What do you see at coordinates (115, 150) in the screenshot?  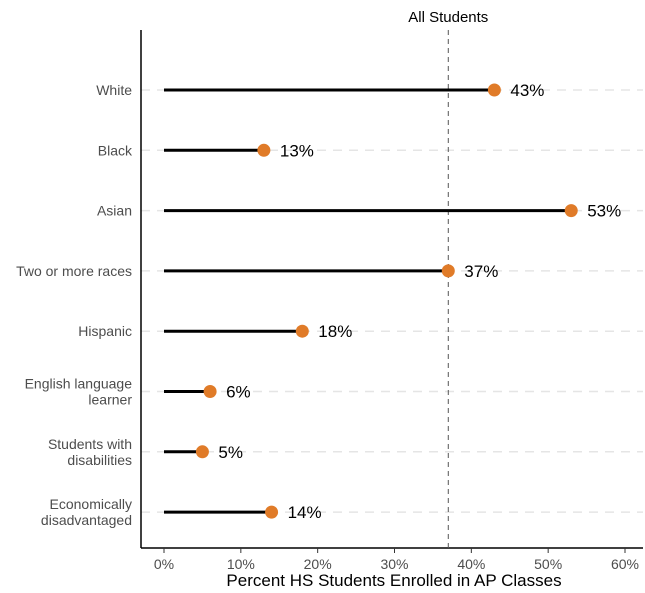 I see `category-label: Black` at bounding box center [115, 150].